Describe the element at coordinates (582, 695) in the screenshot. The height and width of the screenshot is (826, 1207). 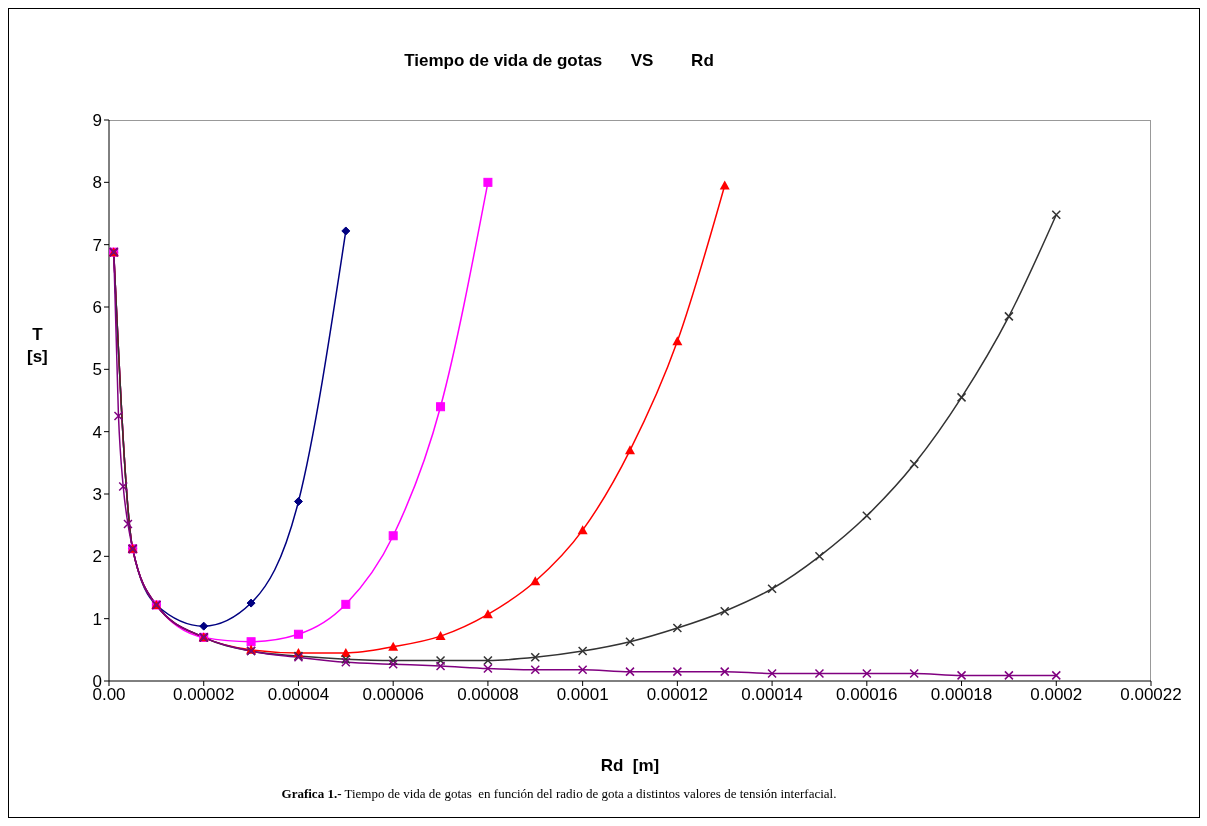
I see `x-tick-label: 0.0001` at that location.